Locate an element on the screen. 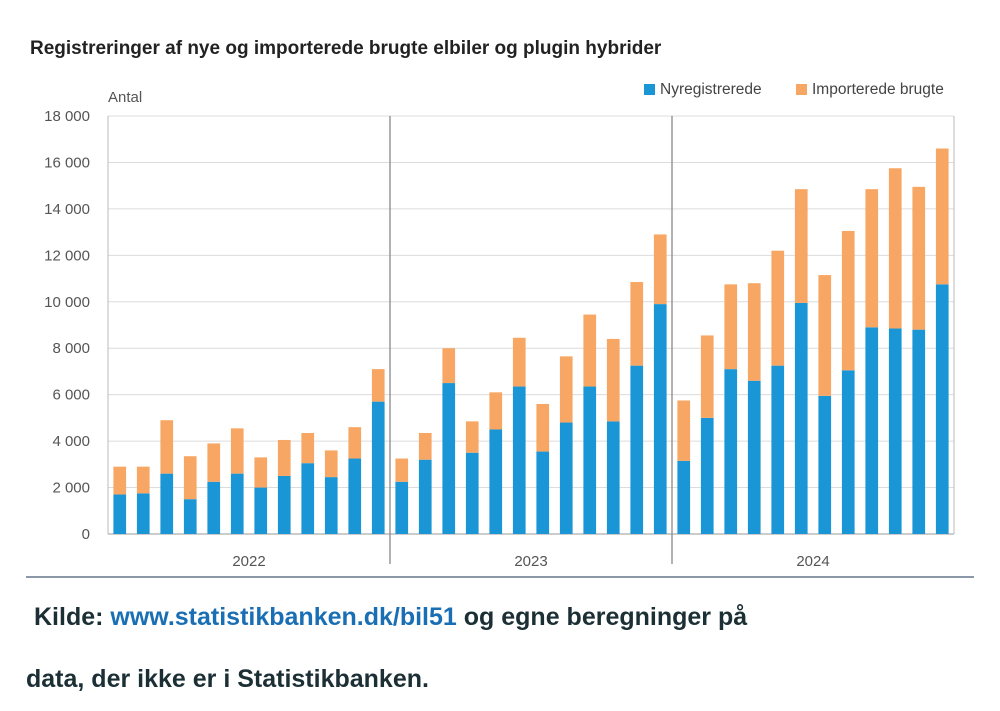 The width and height of the screenshot is (1000, 711). x-group-label: 2023 is located at coordinates (530, 561).